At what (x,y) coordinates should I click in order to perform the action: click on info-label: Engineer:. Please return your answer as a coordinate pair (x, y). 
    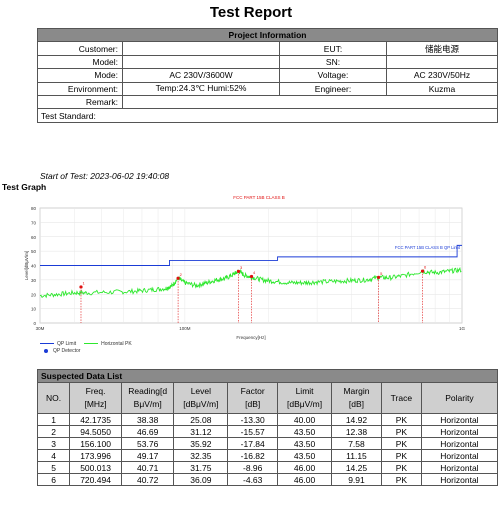
    Looking at the image, I should click on (333, 88).